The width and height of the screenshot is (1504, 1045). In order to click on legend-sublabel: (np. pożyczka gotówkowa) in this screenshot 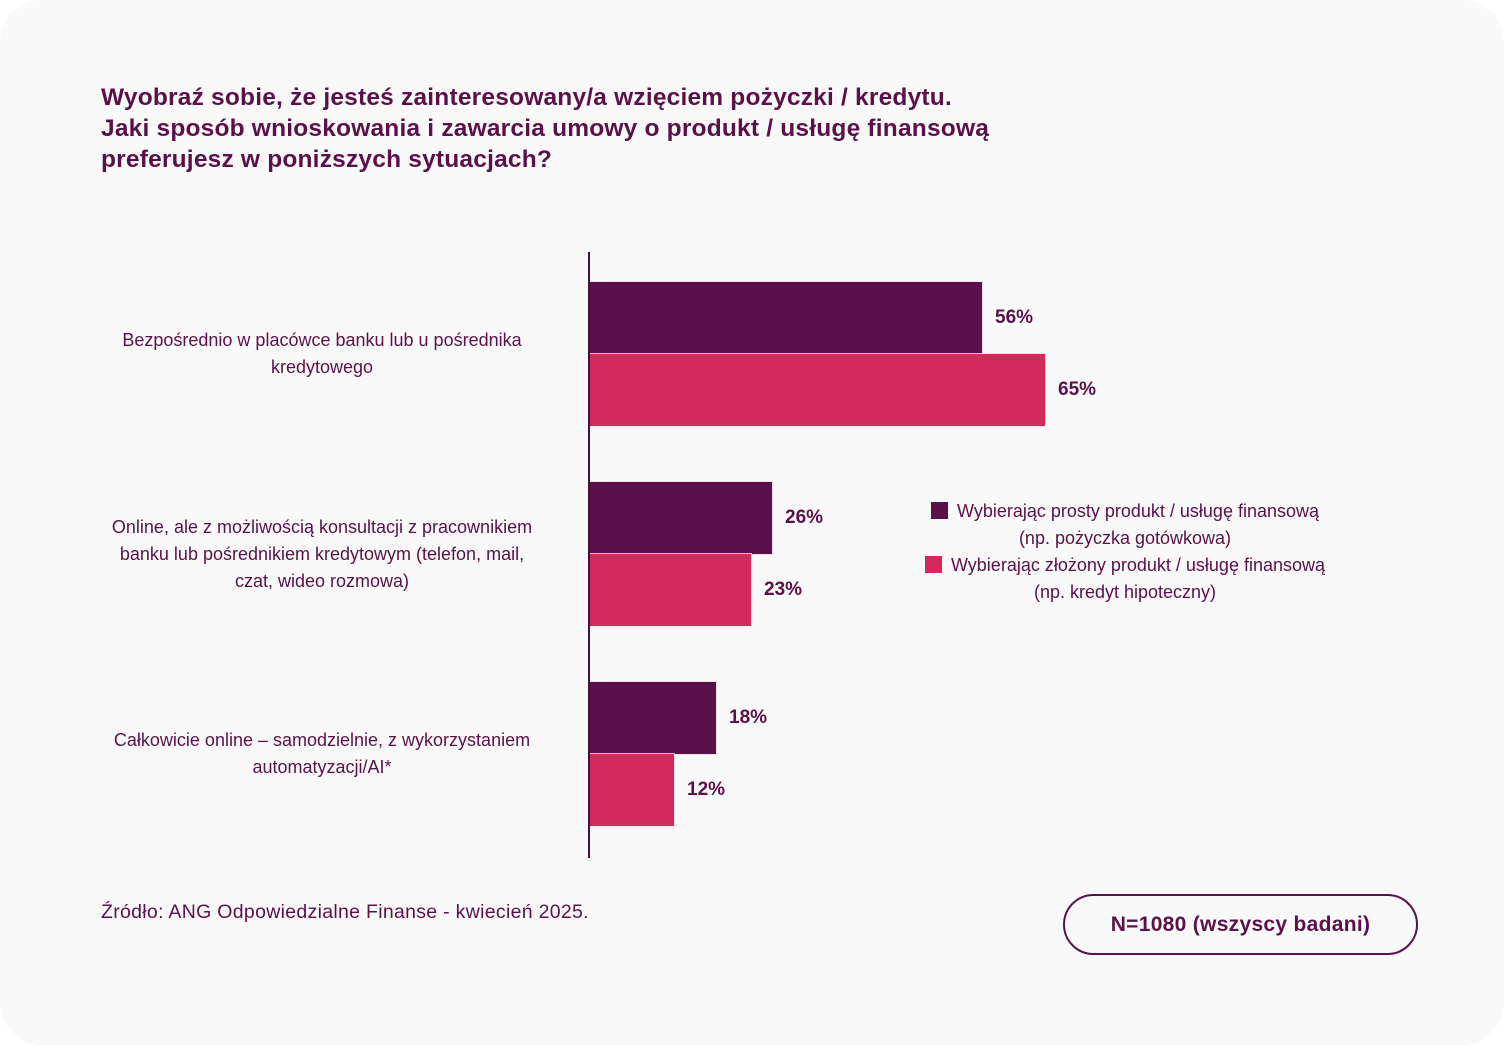, I will do `click(1125, 538)`.